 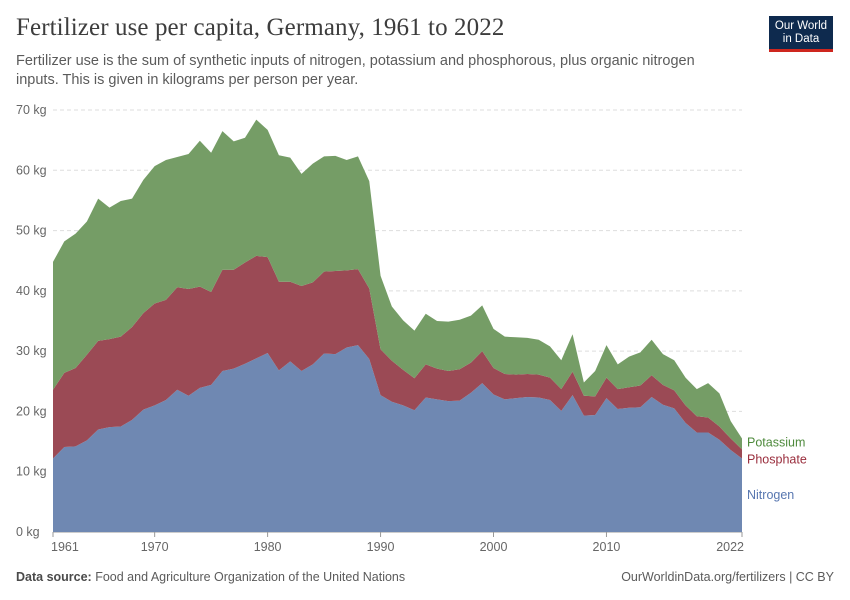 What do you see at coordinates (268, 547) in the screenshot?
I see `x-tick-label: 1980` at bounding box center [268, 547].